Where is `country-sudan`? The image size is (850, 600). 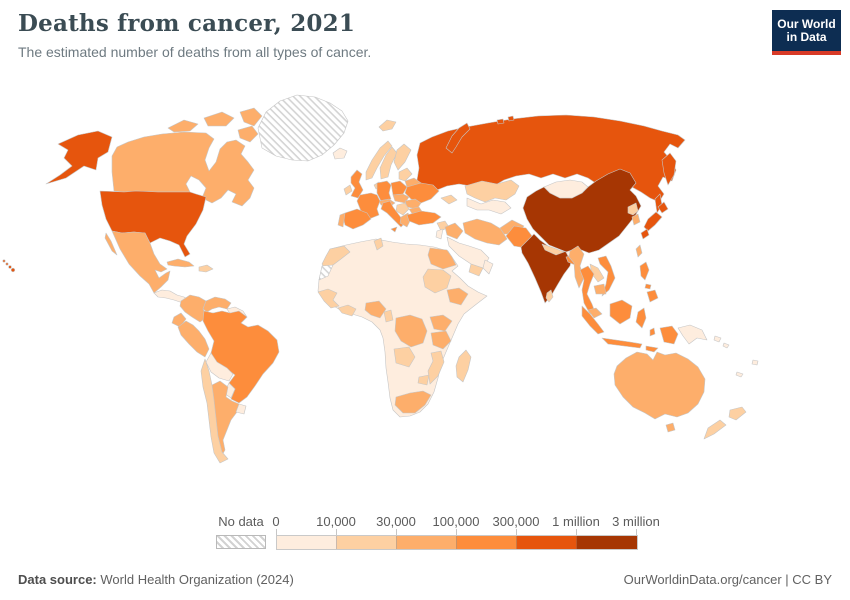
country-sudan is located at coordinates (437, 281).